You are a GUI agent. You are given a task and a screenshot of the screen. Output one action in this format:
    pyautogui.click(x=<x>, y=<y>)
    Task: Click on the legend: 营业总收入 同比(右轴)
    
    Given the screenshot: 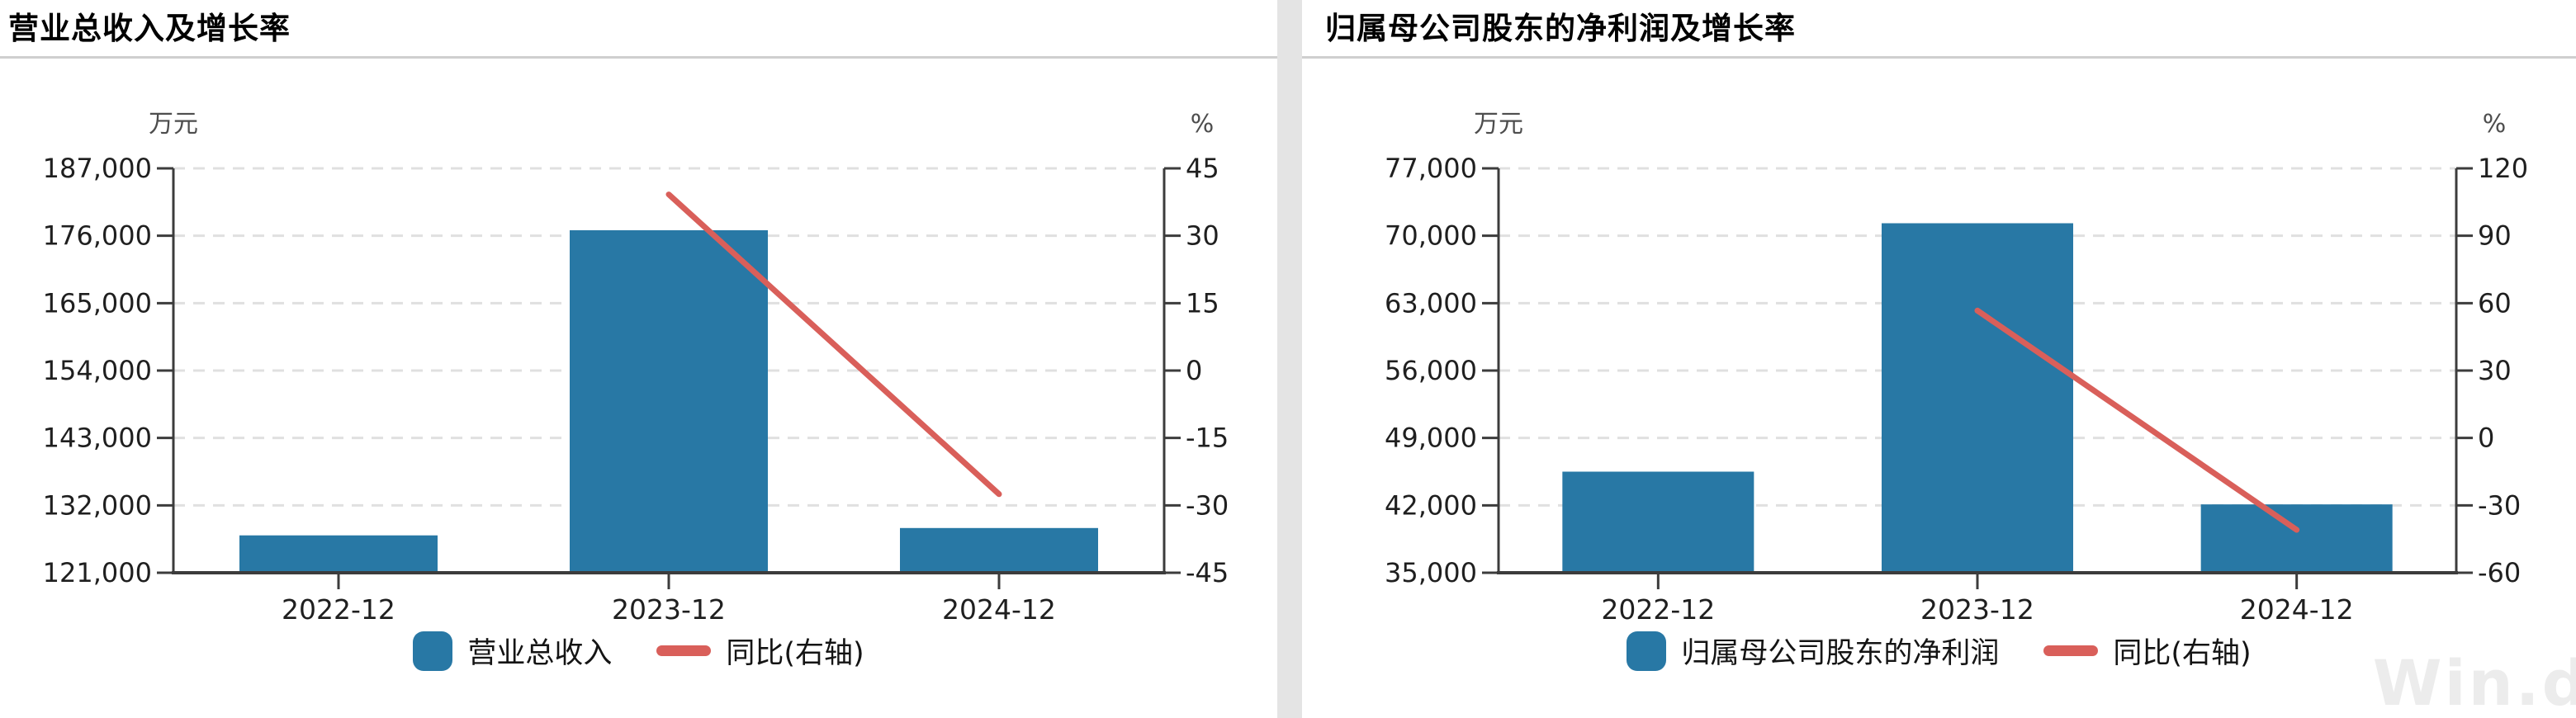 What is the action you would take?
    pyautogui.click(x=638, y=651)
    